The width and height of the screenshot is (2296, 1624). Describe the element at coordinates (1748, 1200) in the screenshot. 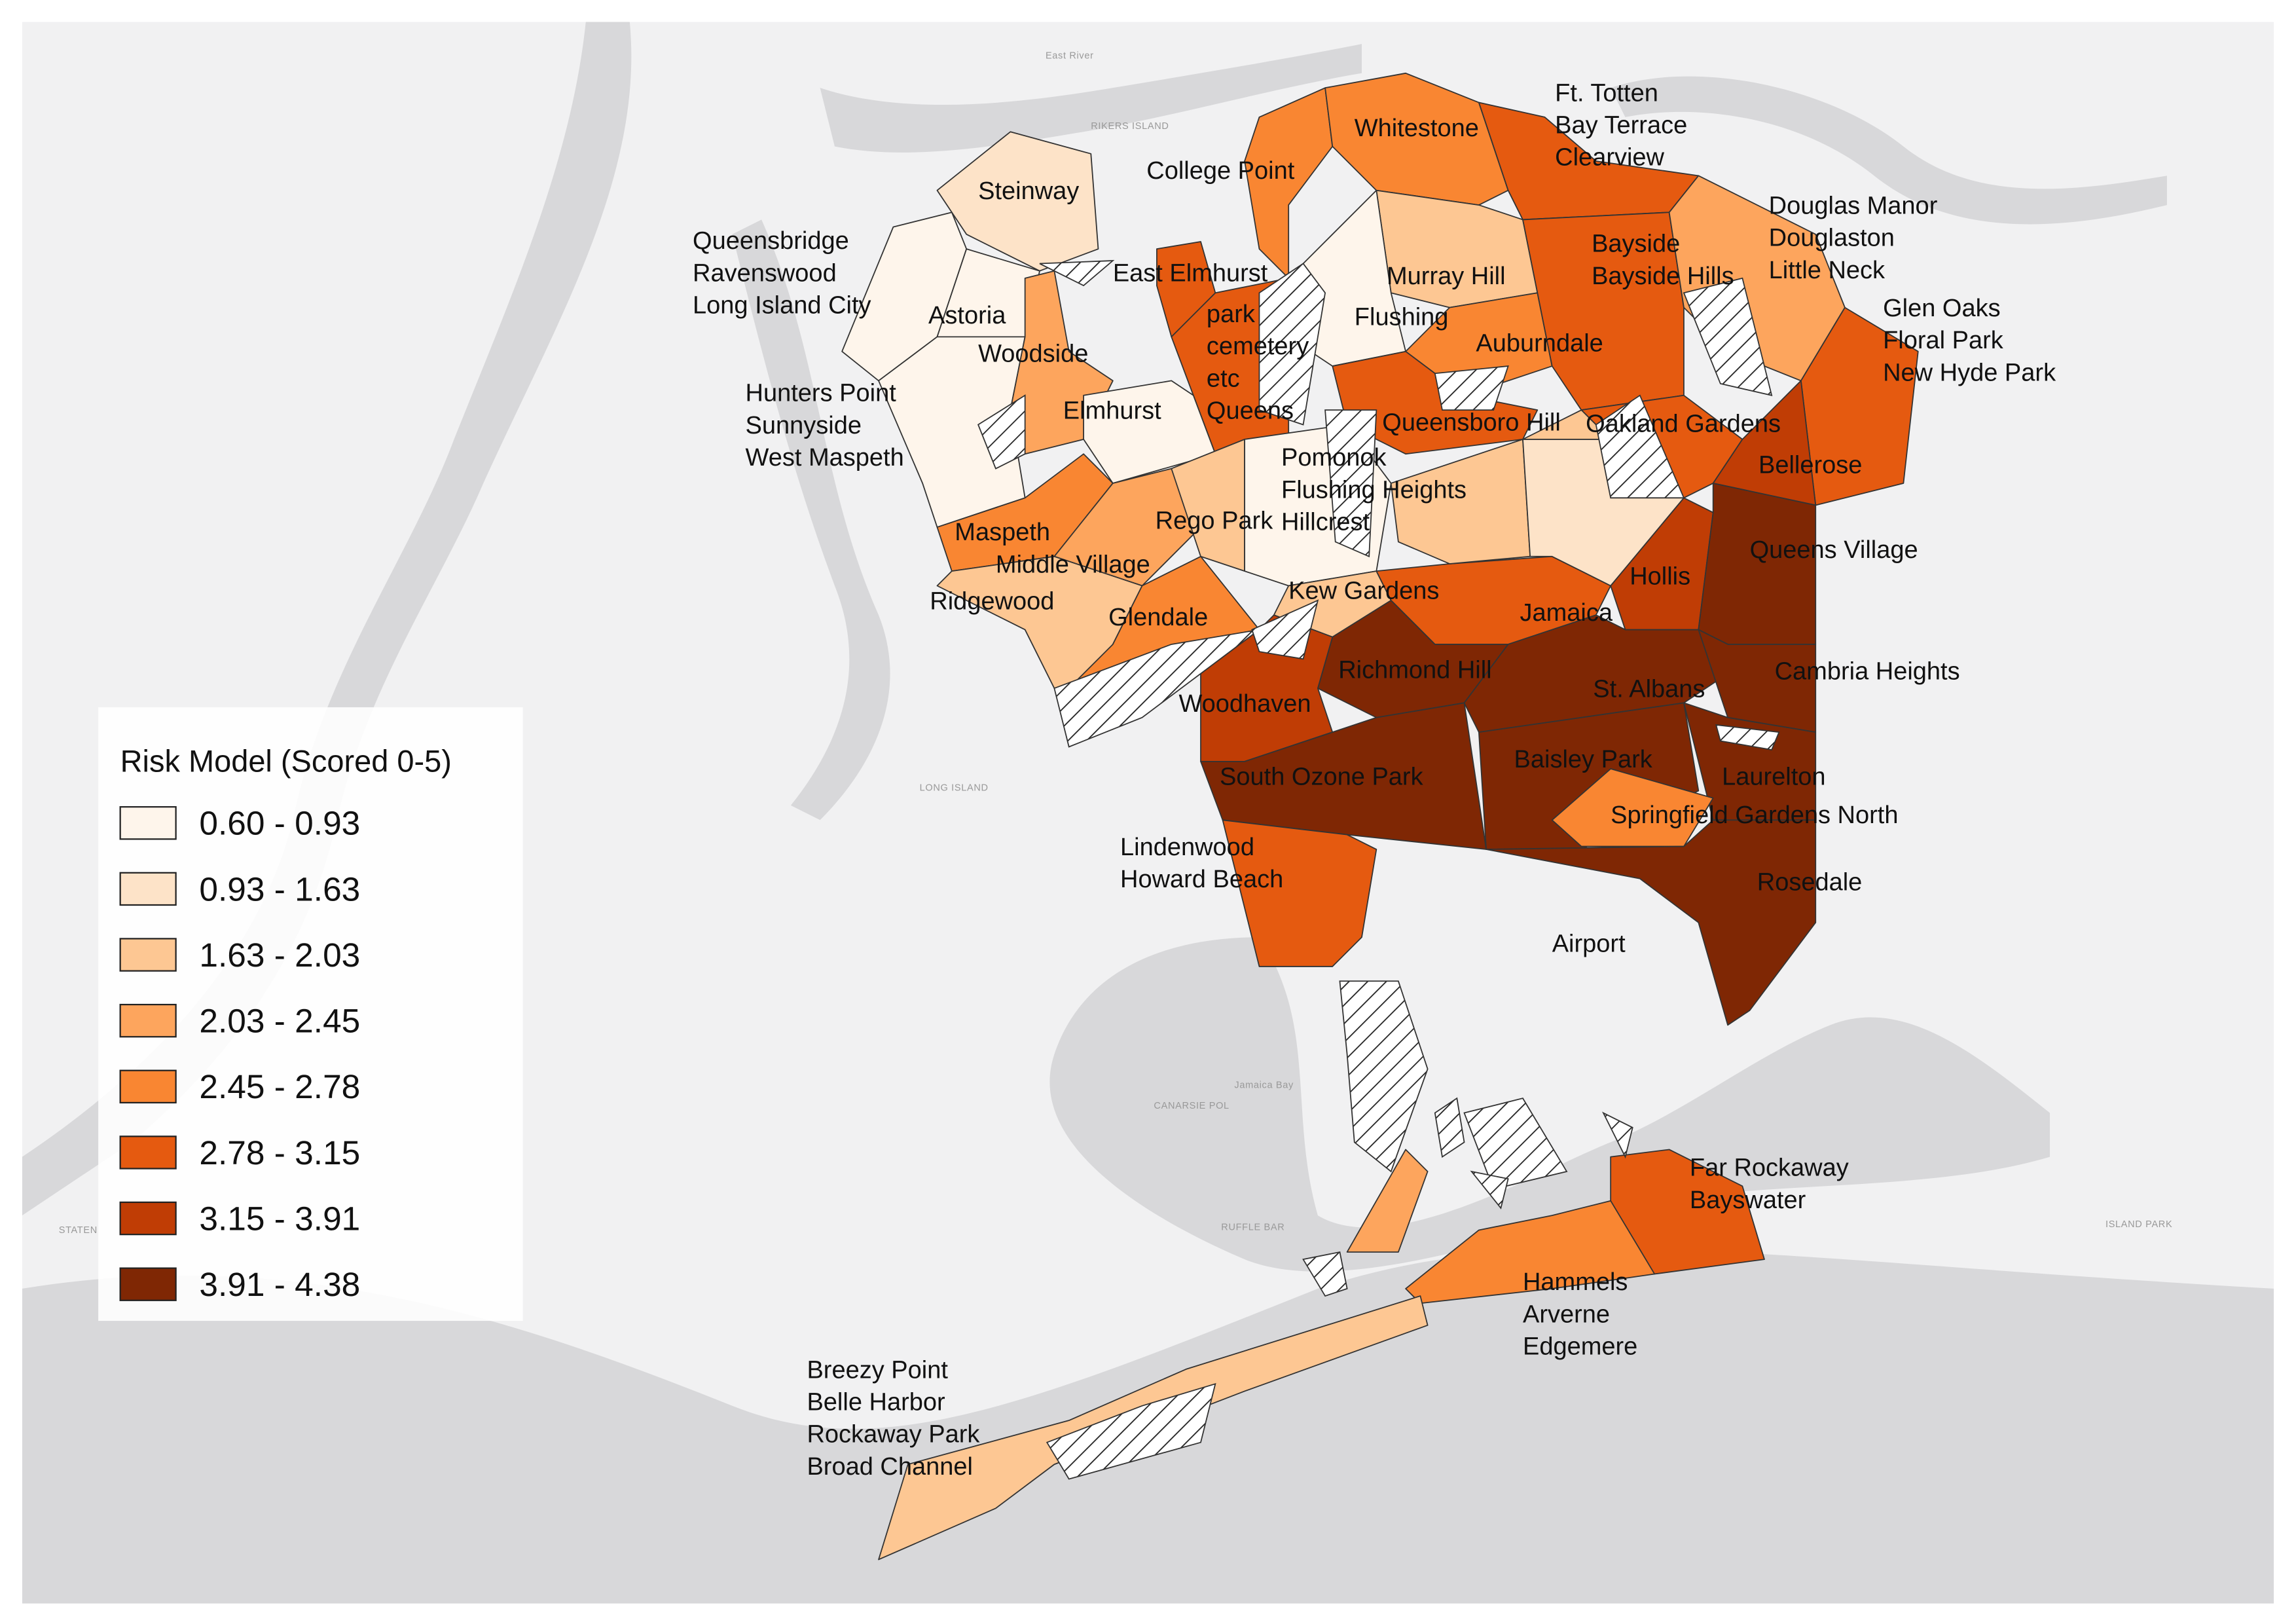

I see `region-label: Bayswater` at that location.